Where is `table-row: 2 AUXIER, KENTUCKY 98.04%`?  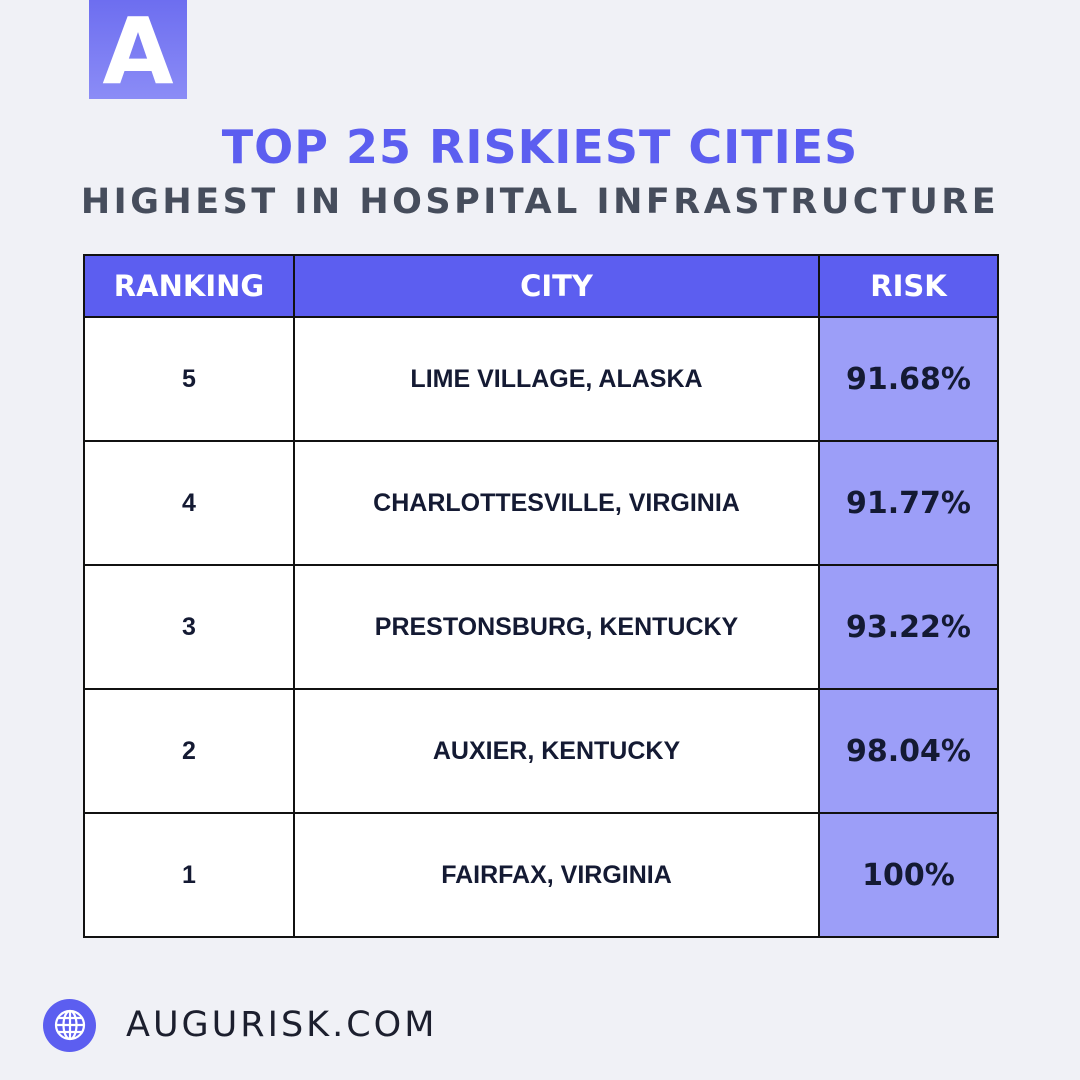
table-row: 2 AUXIER, KENTUCKY 98.04% is located at coordinates (541, 751).